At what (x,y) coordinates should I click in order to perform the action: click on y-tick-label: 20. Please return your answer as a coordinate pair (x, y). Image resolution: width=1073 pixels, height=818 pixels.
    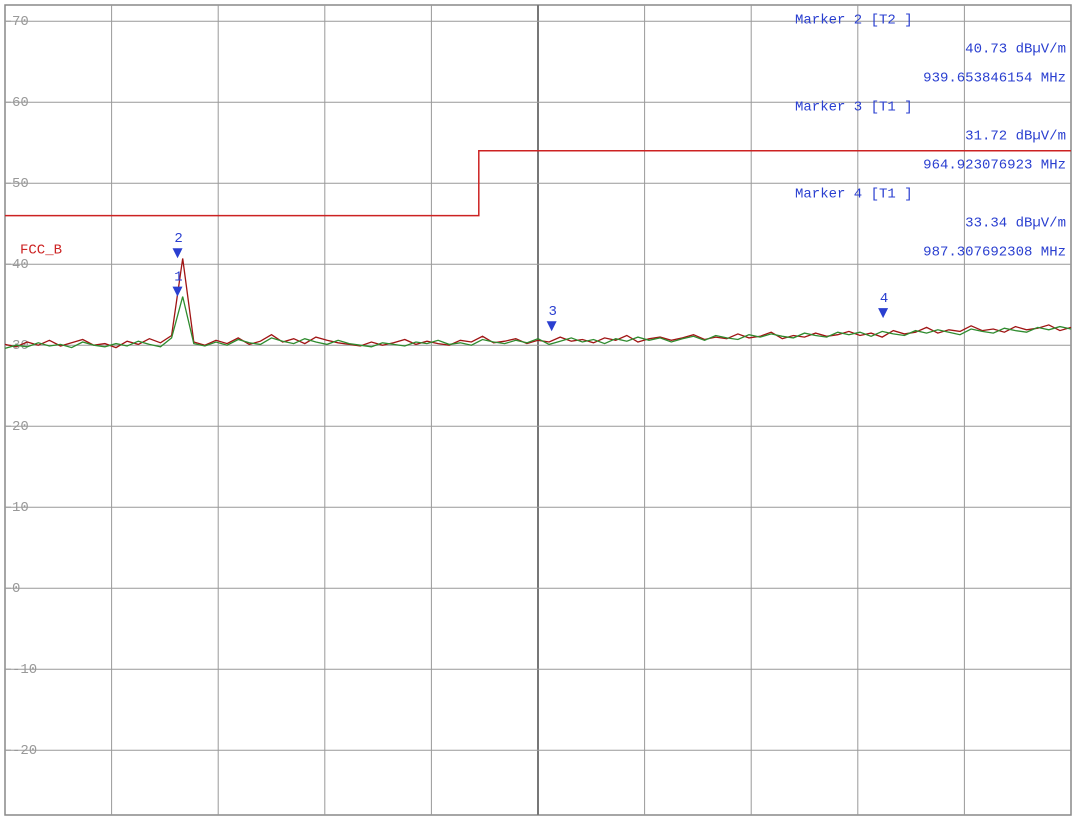
    Looking at the image, I should click on (20, 427).